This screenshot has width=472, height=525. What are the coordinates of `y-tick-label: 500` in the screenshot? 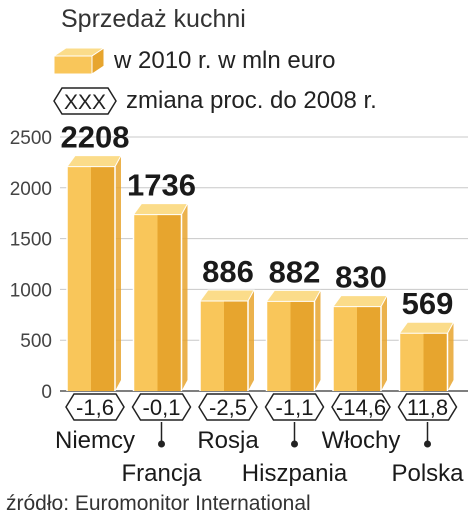 It's located at (36, 341).